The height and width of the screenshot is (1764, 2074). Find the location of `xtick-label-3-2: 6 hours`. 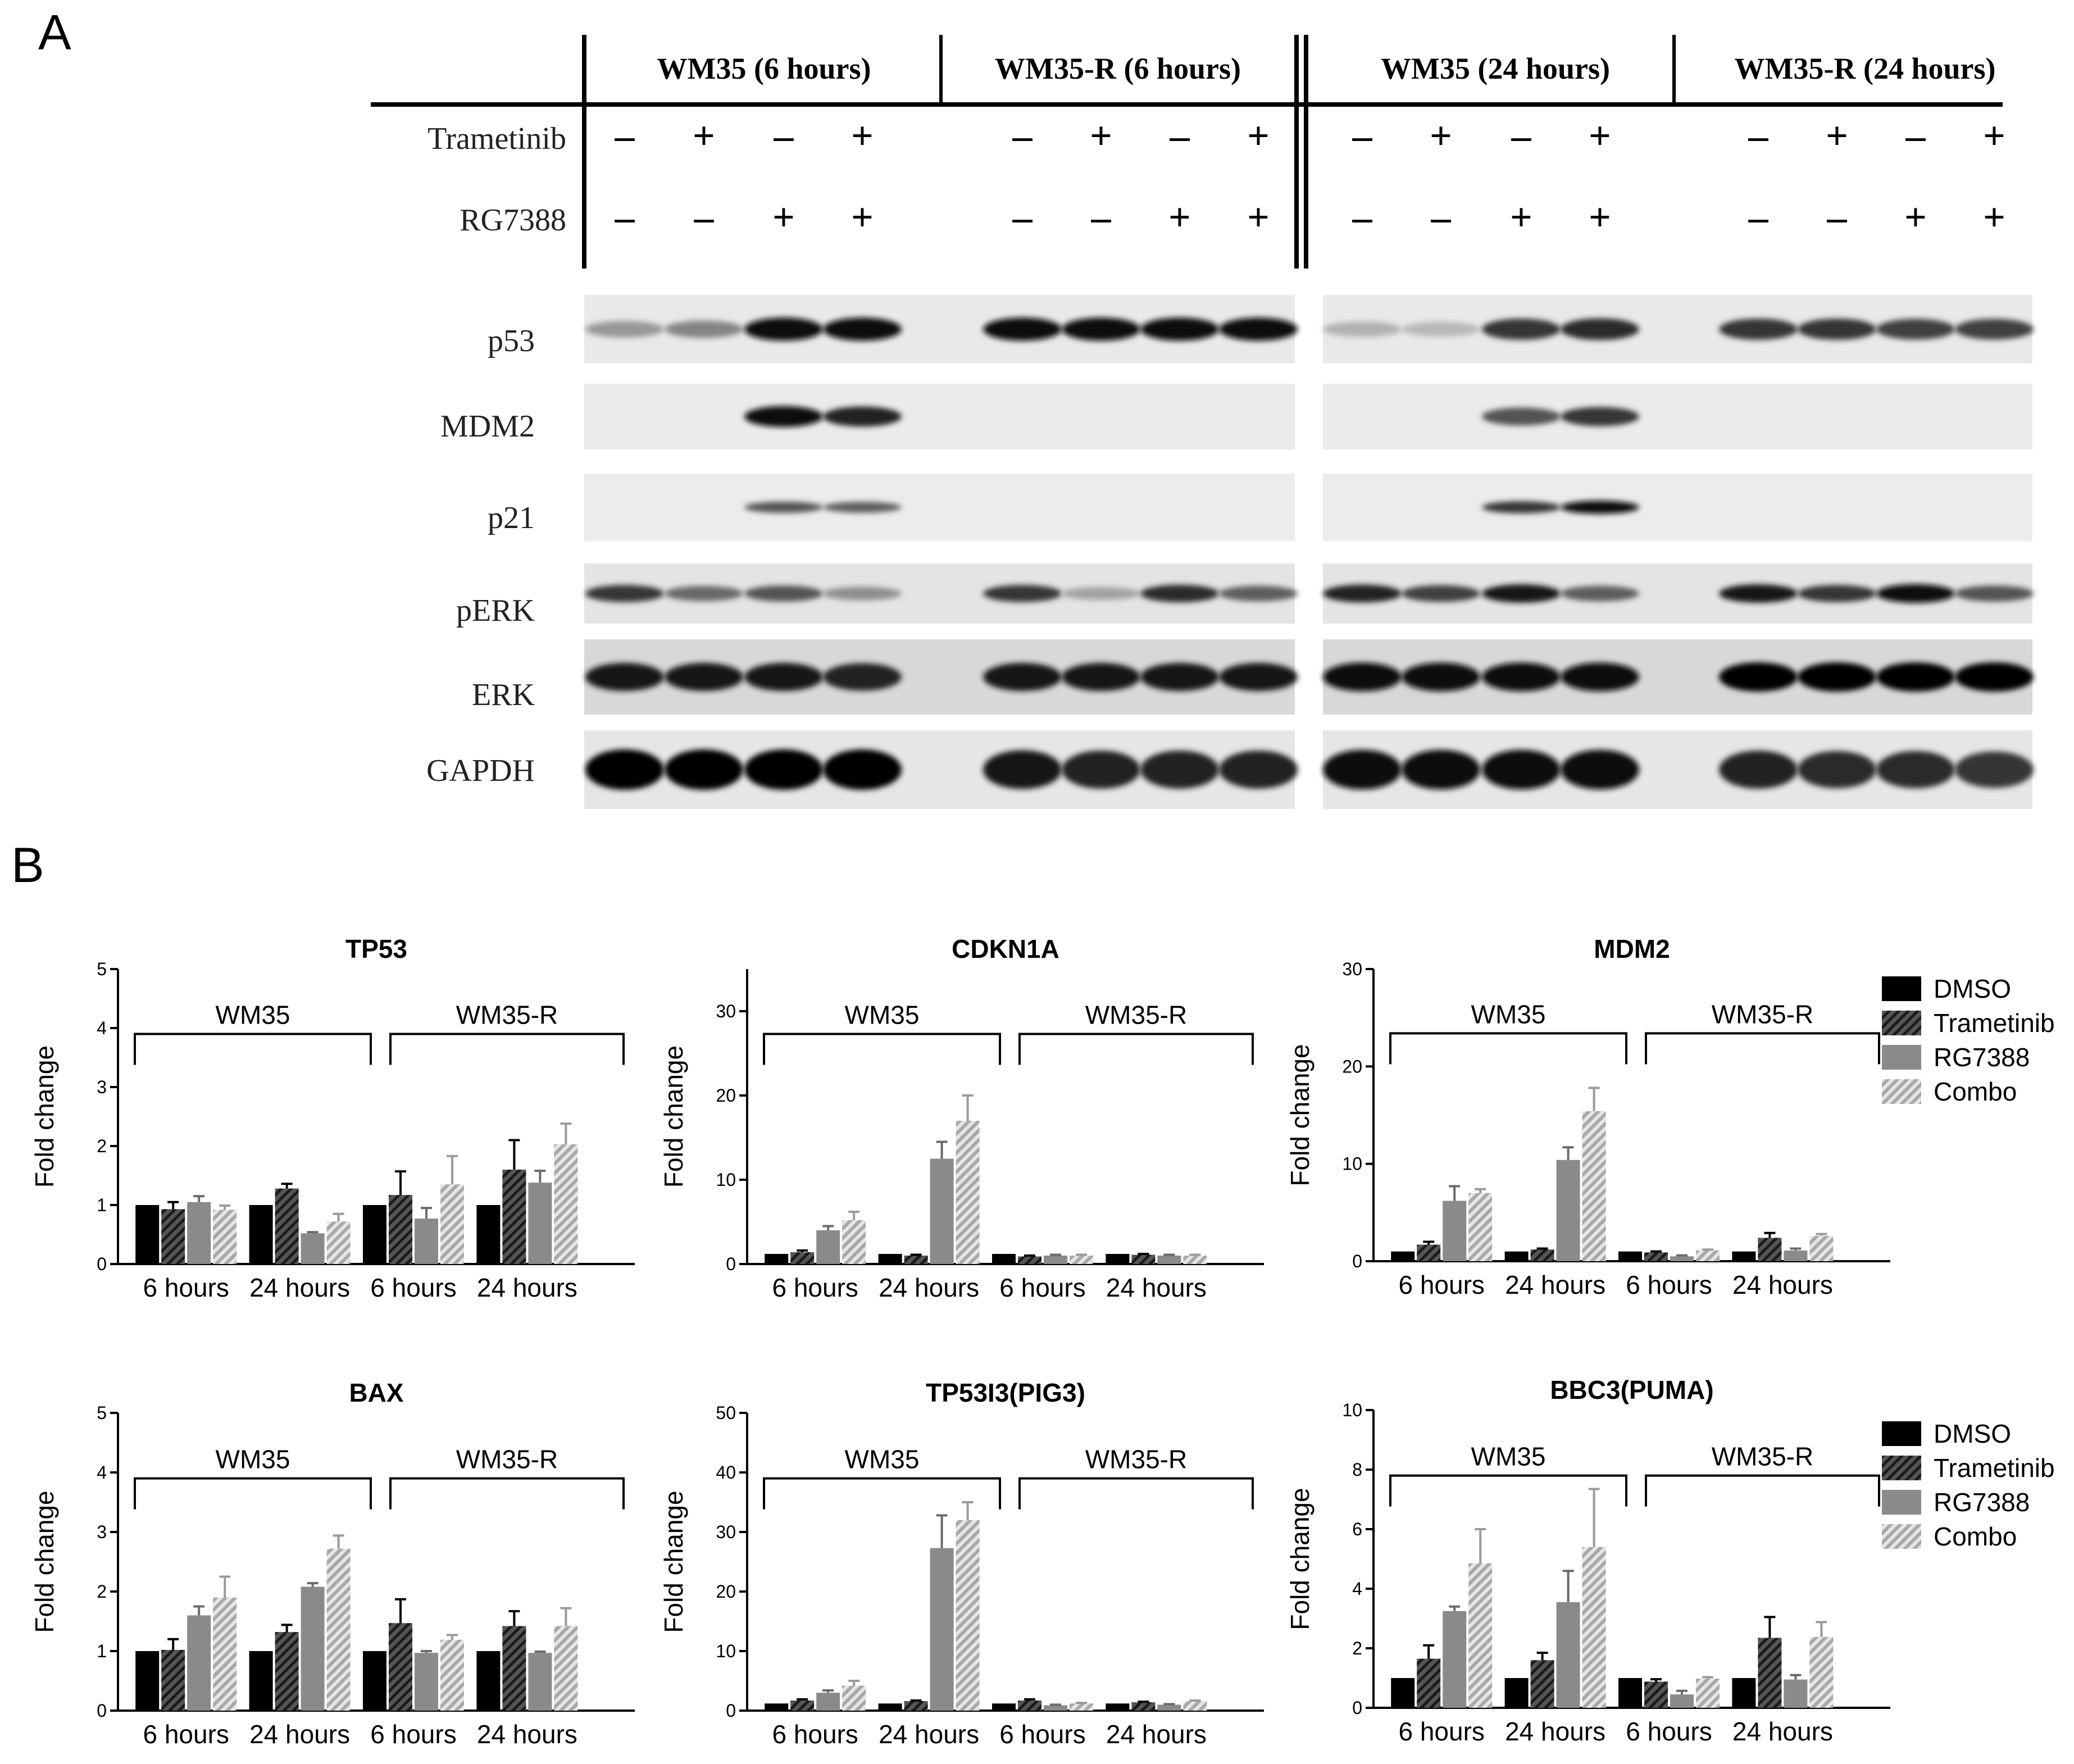

xtick-label-3-2: 6 hours is located at coordinates (413, 1734).